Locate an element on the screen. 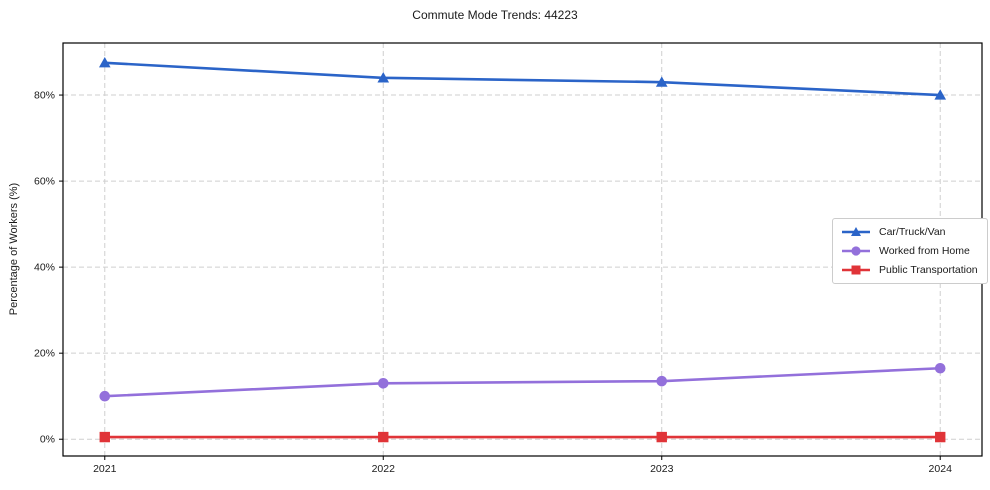 The image size is (990, 490). series-worked-from-home is located at coordinates (522, 382).